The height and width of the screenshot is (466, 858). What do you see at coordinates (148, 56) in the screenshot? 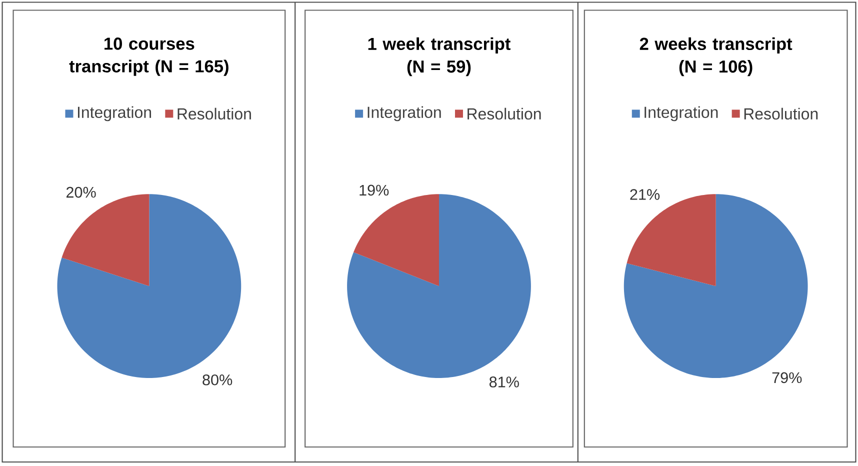
I see `chart-title: 10 courses transcript (N = 165)` at bounding box center [148, 56].